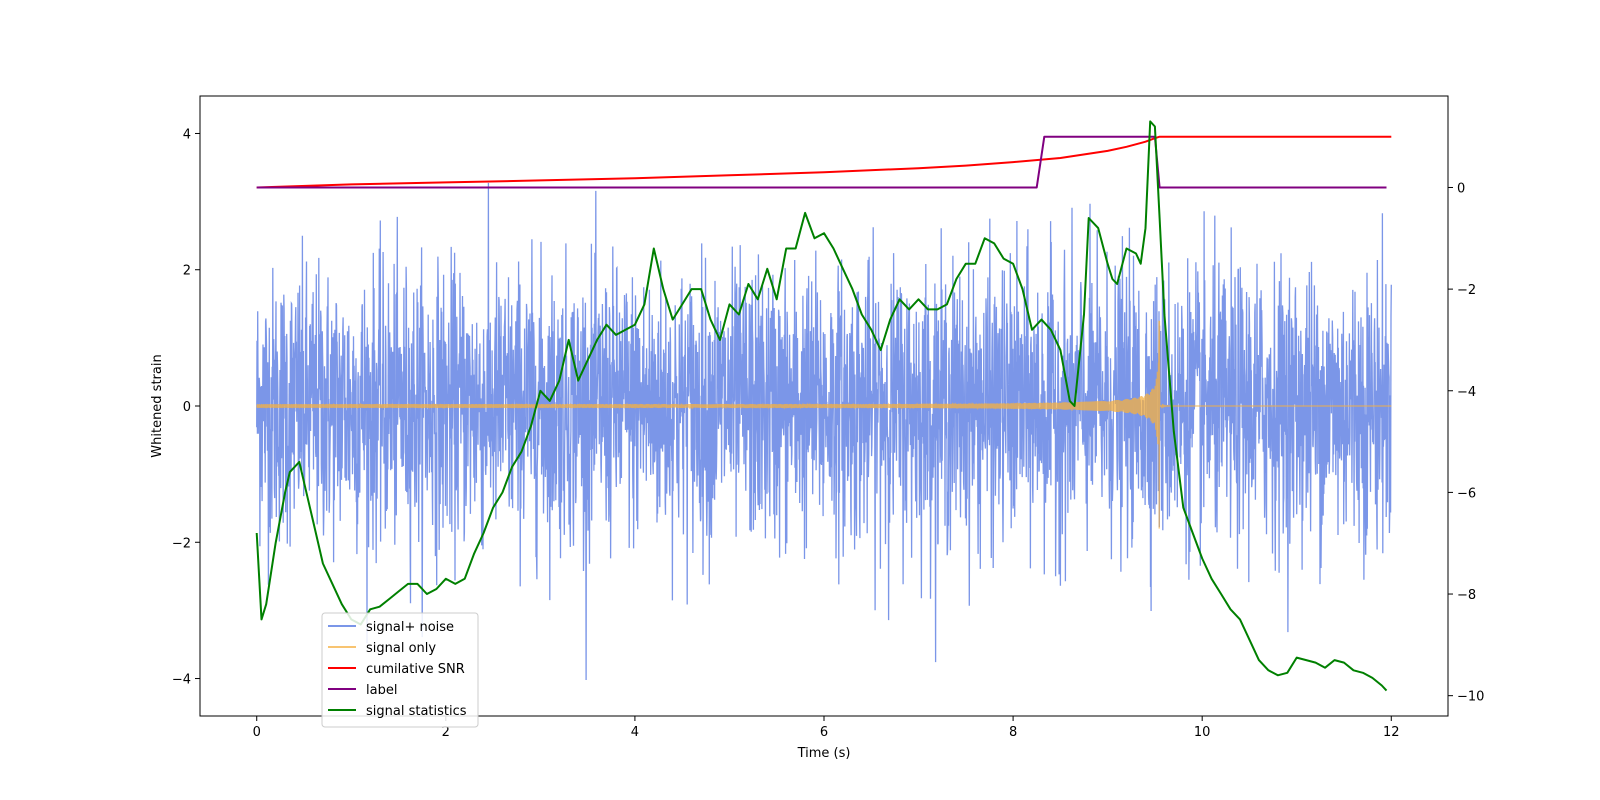 This screenshot has height=800, width=1600. What do you see at coordinates (821, 162) in the screenshot?
I see `series-label` at bounding box center [821, 162].